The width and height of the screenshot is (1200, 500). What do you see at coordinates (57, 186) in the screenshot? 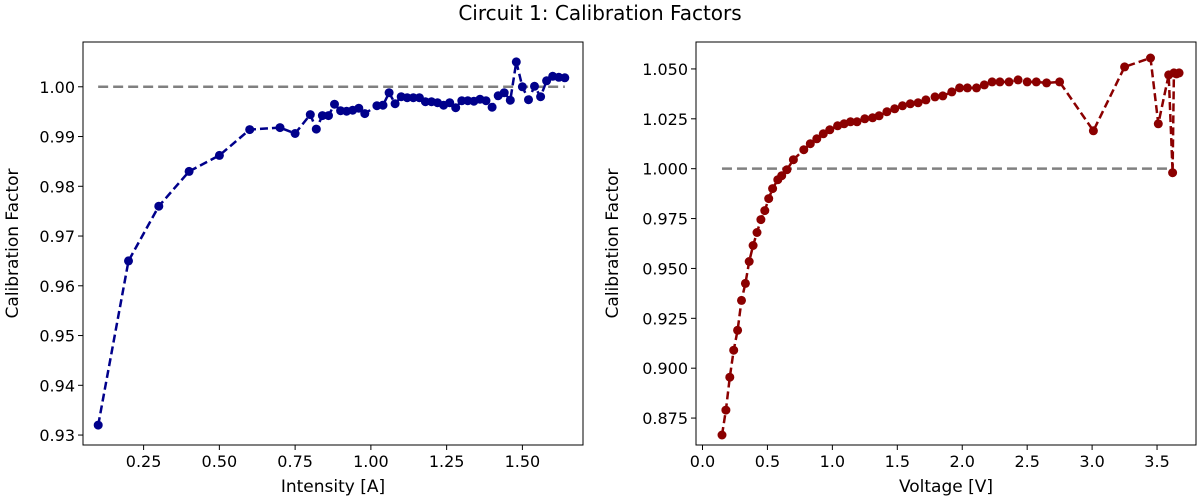
I see `y-tick-label: 0.98` at bounding box center [57, 186].